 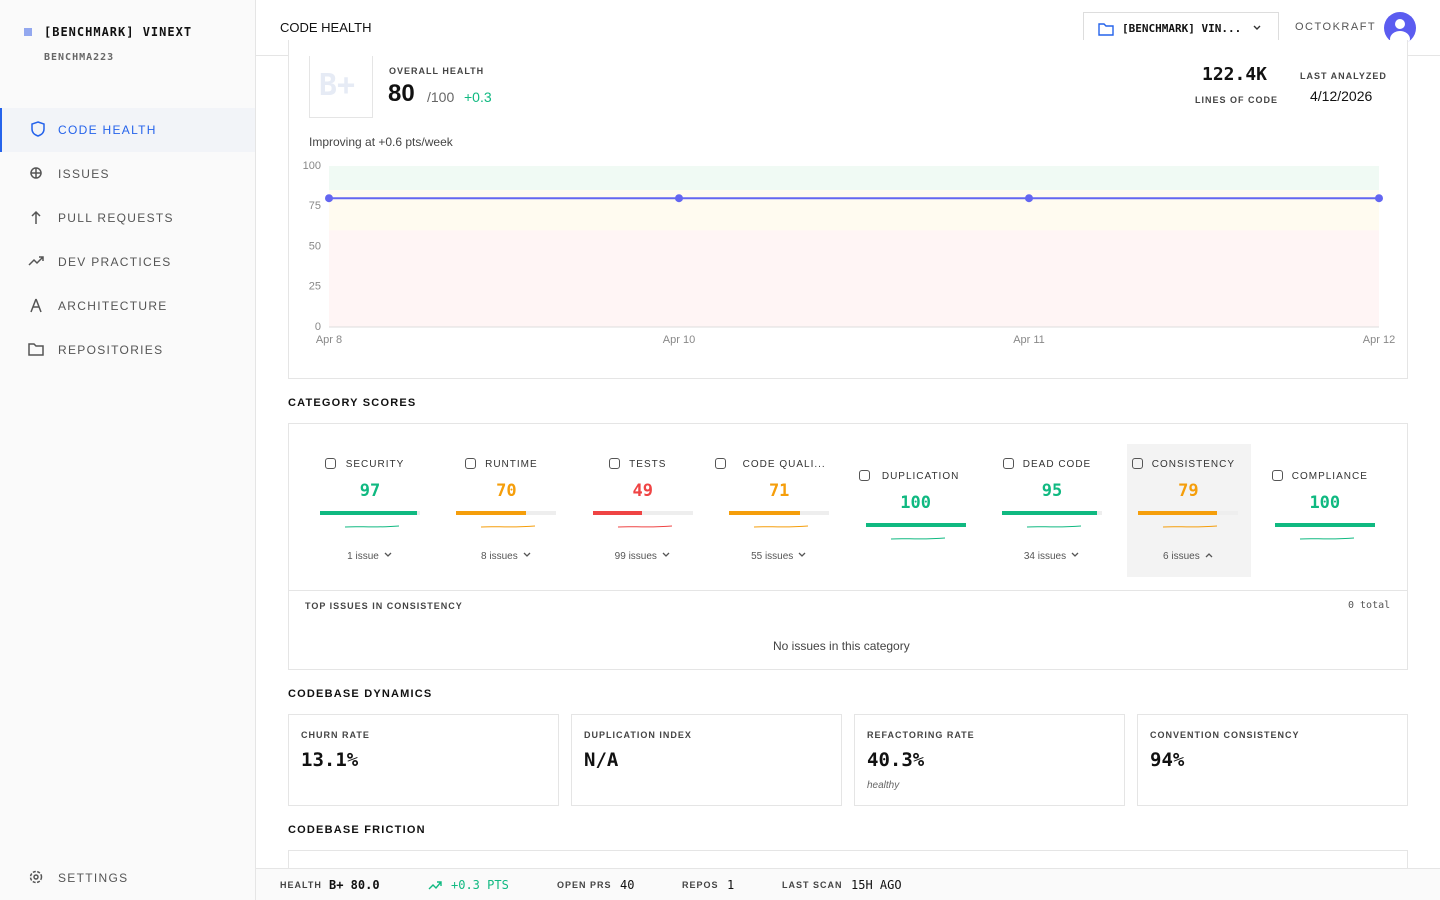 What do you see at coordinates (341, 87) in the screenshot?
I see `grade-box: B+` at bounding box center [341, 87].